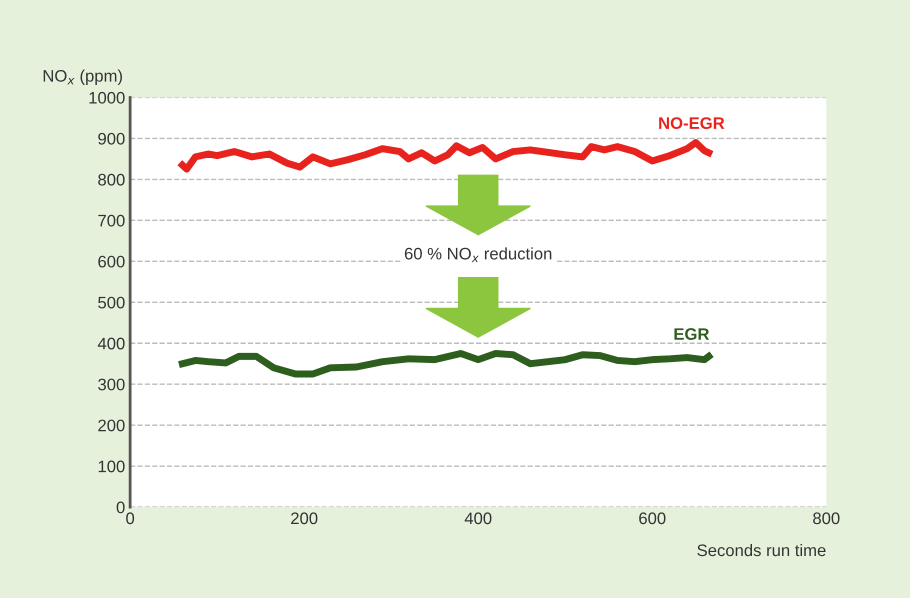 Image resolution: width=910 pixels, height=598 pixels. What do you see at coordinates (478, 518) in the screenshot?
I see `x-tick-label: 400` at bounding box center [478, 518].